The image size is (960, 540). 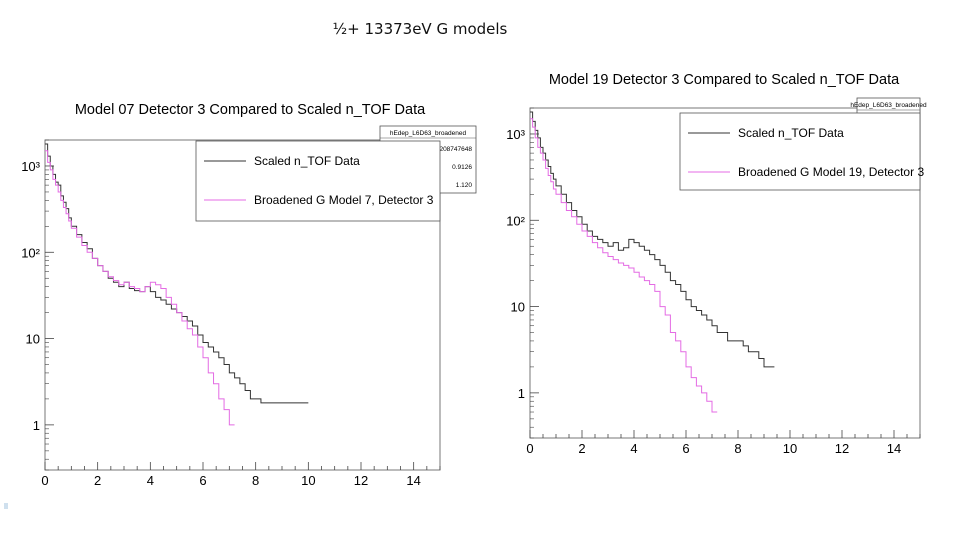 I want to click on chart2-legend-label: Scaled n_TOF Data, so click(x=791, y=133).